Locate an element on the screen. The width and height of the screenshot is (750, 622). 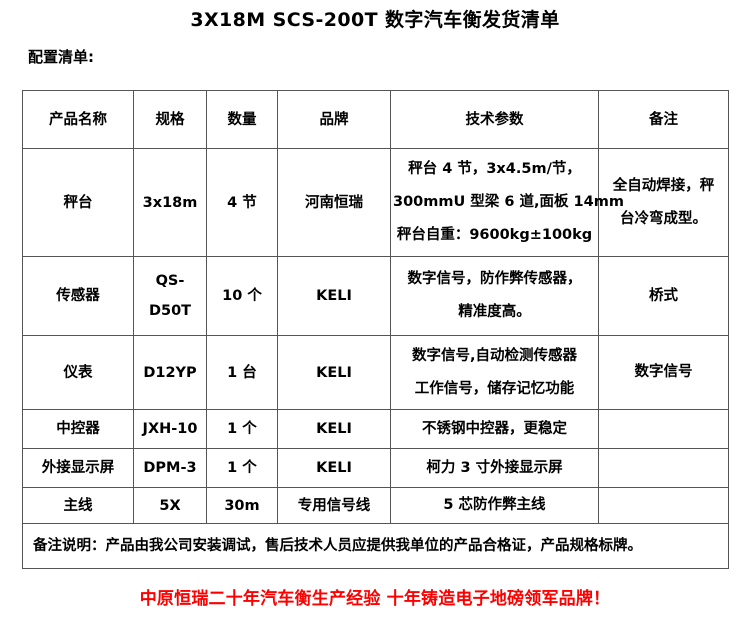
config-list-label: 配置清单: is located at coordinates (61, 57).